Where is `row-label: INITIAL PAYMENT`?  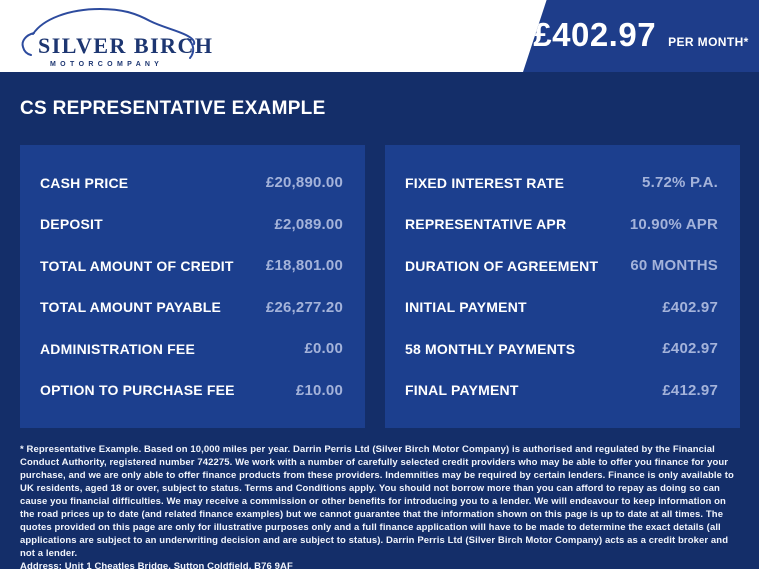
row-label: INITIAL PAYMENT is located at coordinates (466, 307).